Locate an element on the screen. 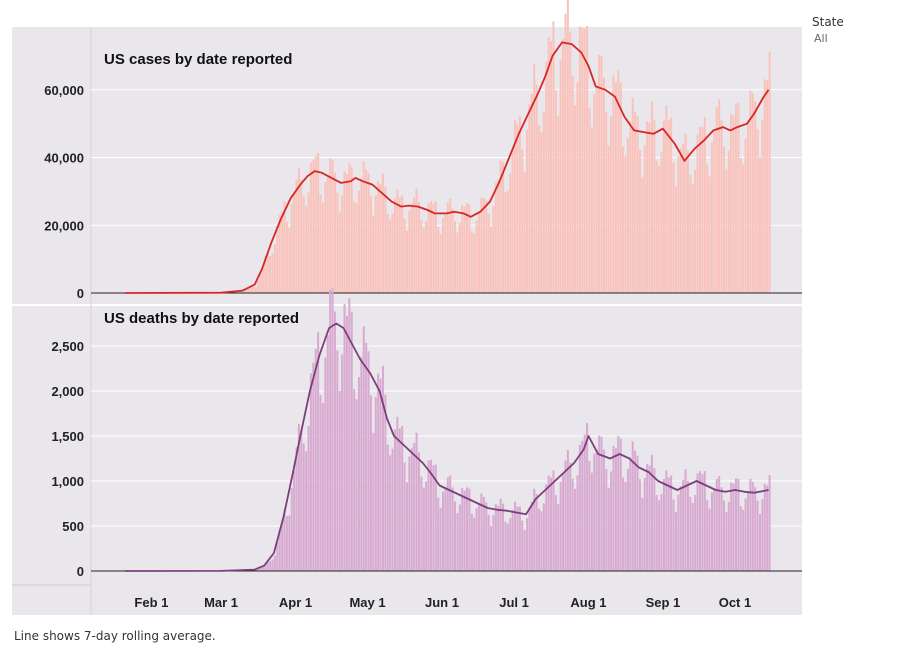 The height and width of the screenshot is (659, 899). ytick-label-deaths: 1,000 is located at coordinates (67, 481).